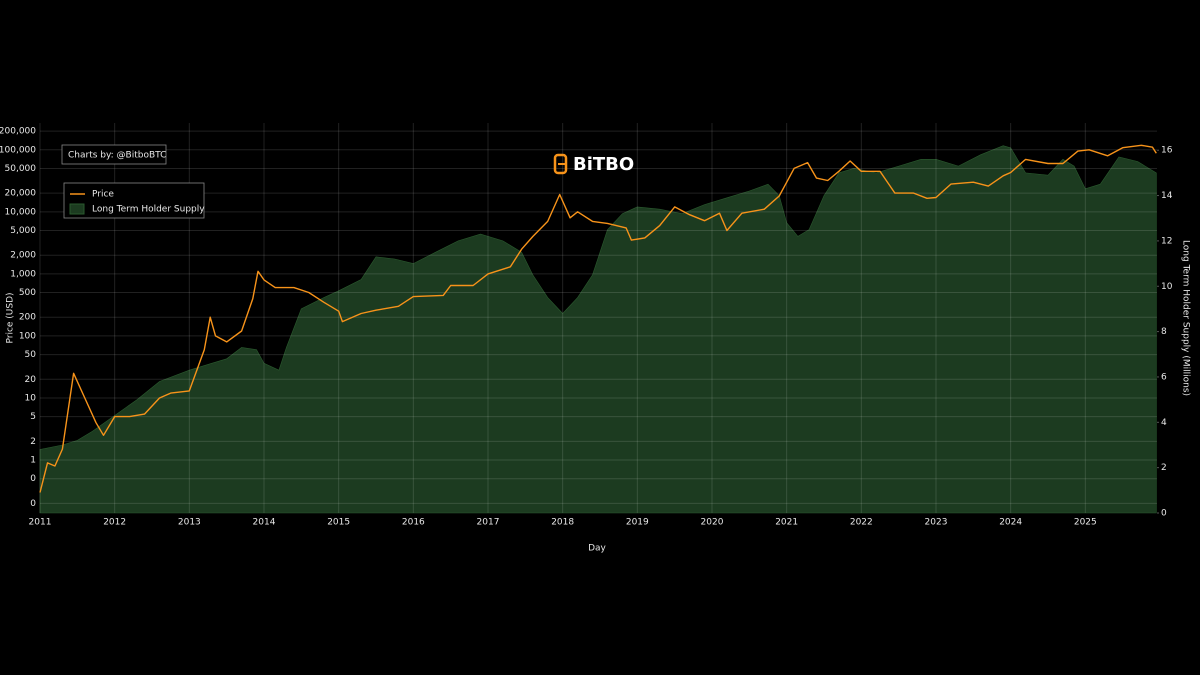 The width and height of the screenshot is (1200, 675). Describe the element at coordinates (23, 256) in the screenshot. I see `y-tick-label: 2,000` at that location.